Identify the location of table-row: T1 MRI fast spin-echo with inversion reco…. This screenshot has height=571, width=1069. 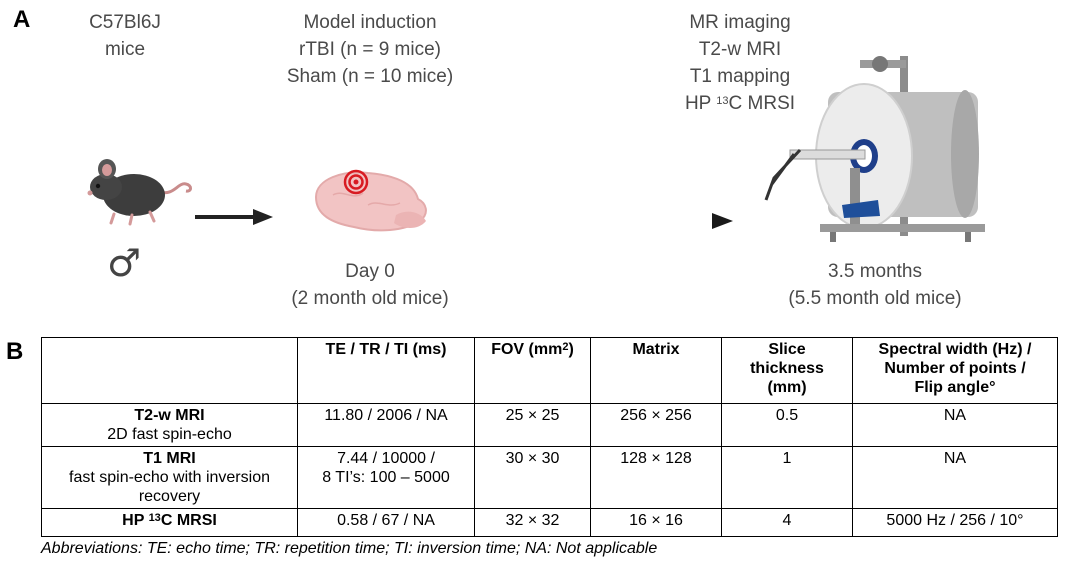
(549, 477).